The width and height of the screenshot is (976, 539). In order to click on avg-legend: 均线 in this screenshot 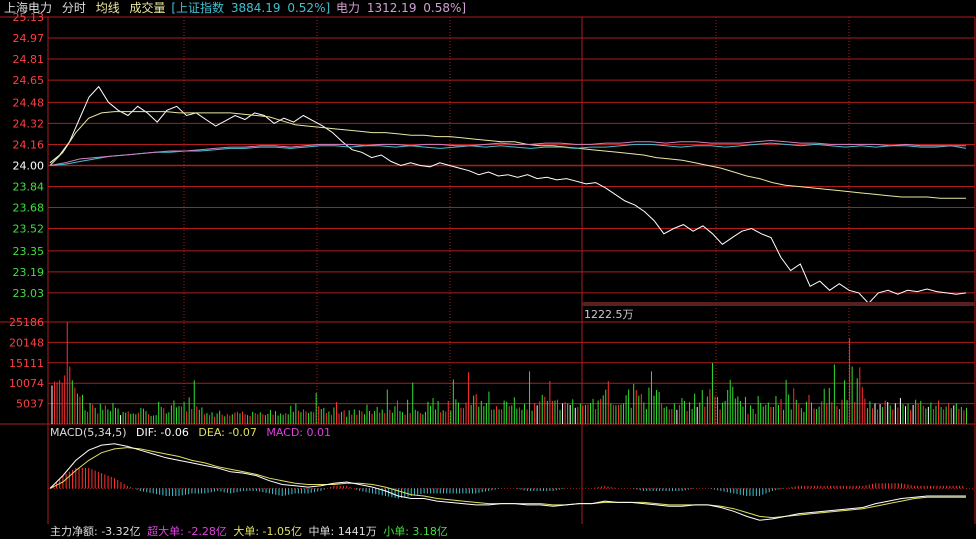, I will do `click(107, 8)`.